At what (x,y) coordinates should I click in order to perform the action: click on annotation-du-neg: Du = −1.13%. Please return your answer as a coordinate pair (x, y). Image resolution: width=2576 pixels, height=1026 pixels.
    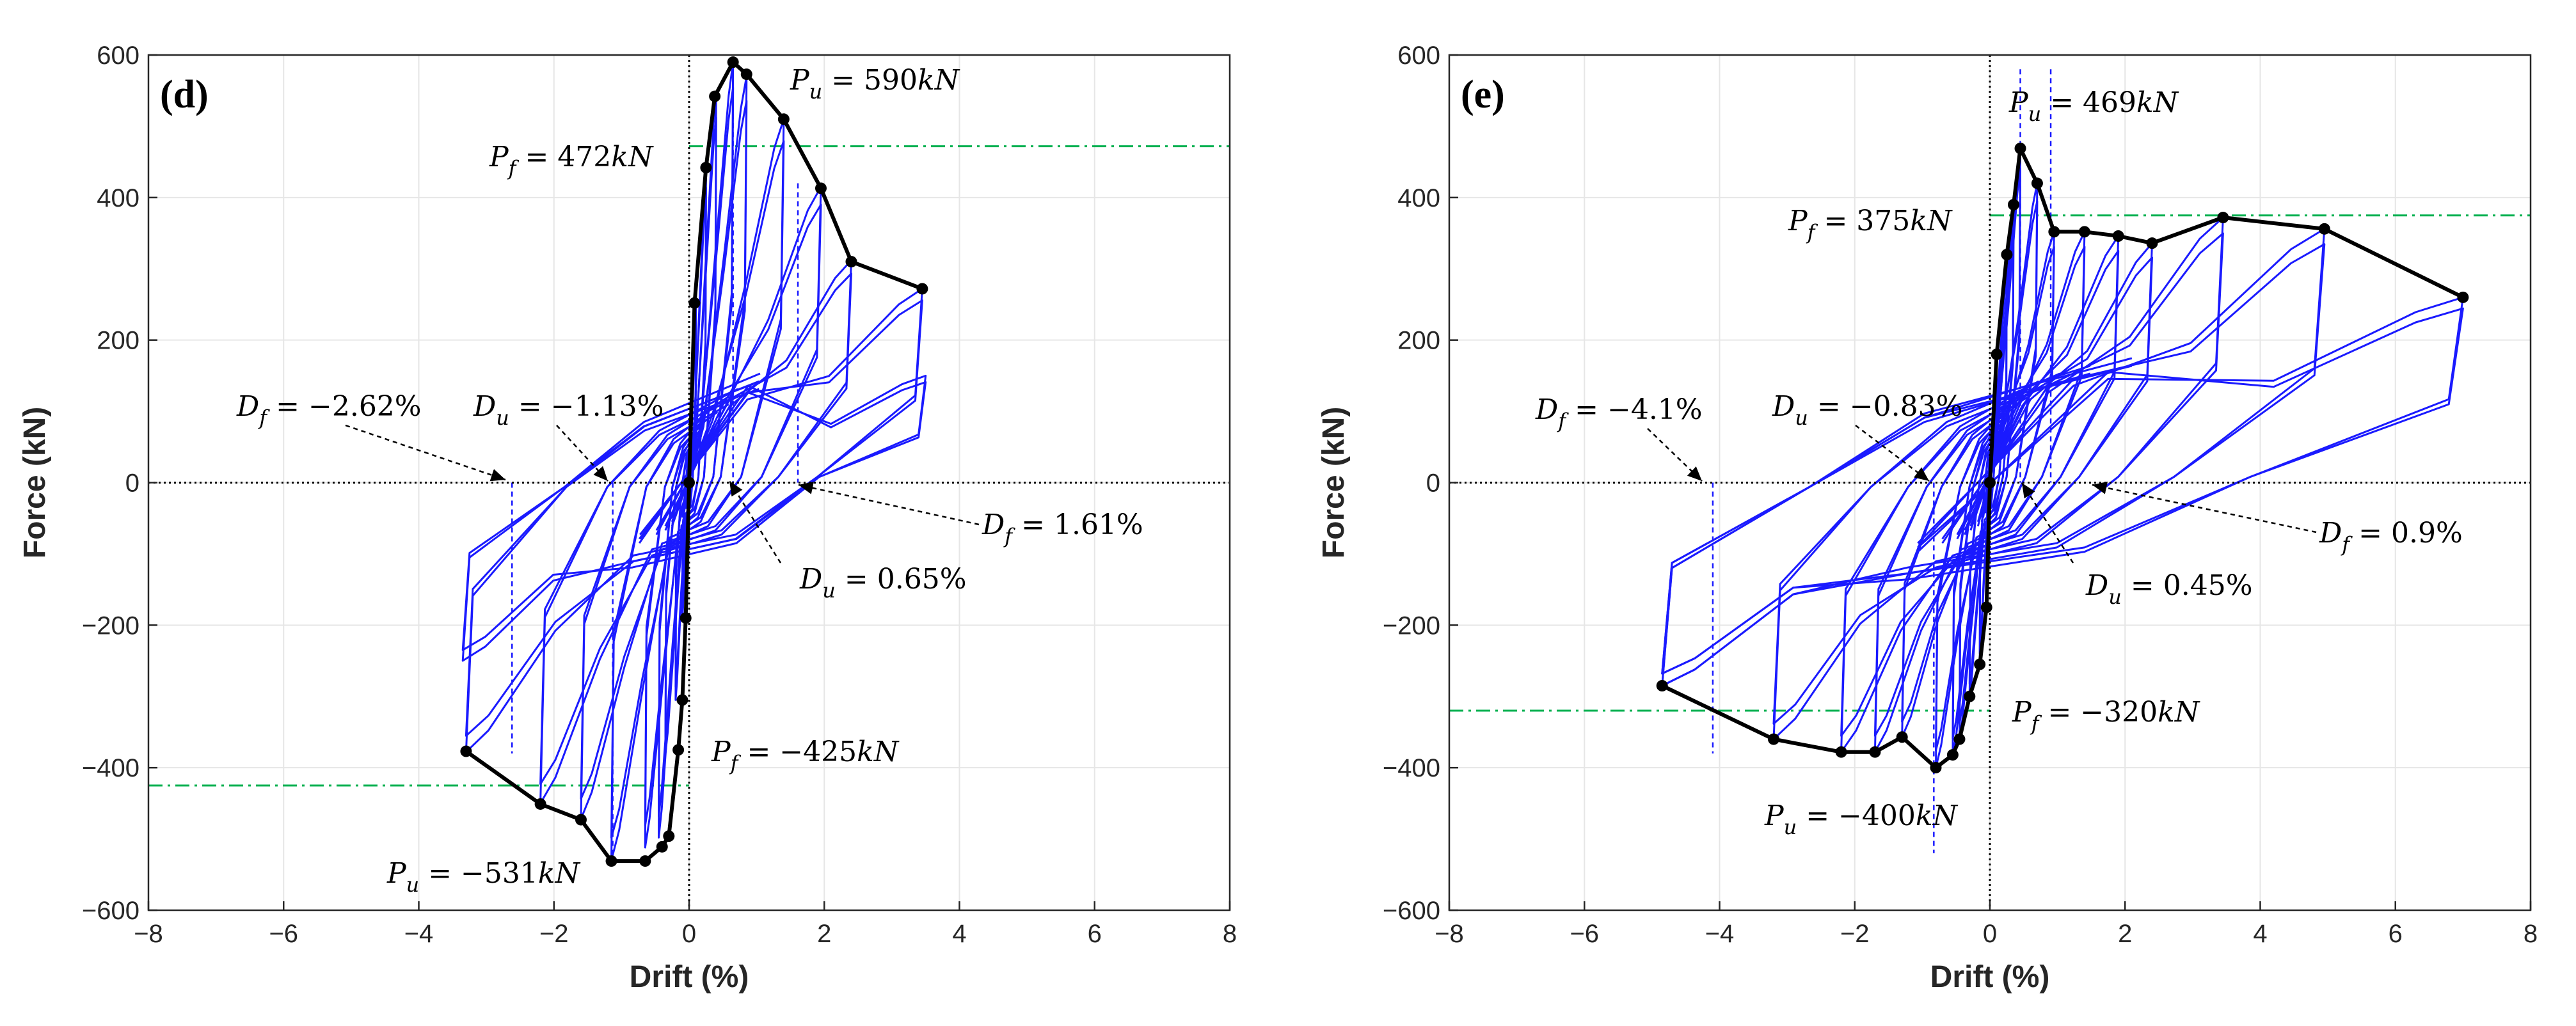
    Looking at the image, I should click on (569, 410).